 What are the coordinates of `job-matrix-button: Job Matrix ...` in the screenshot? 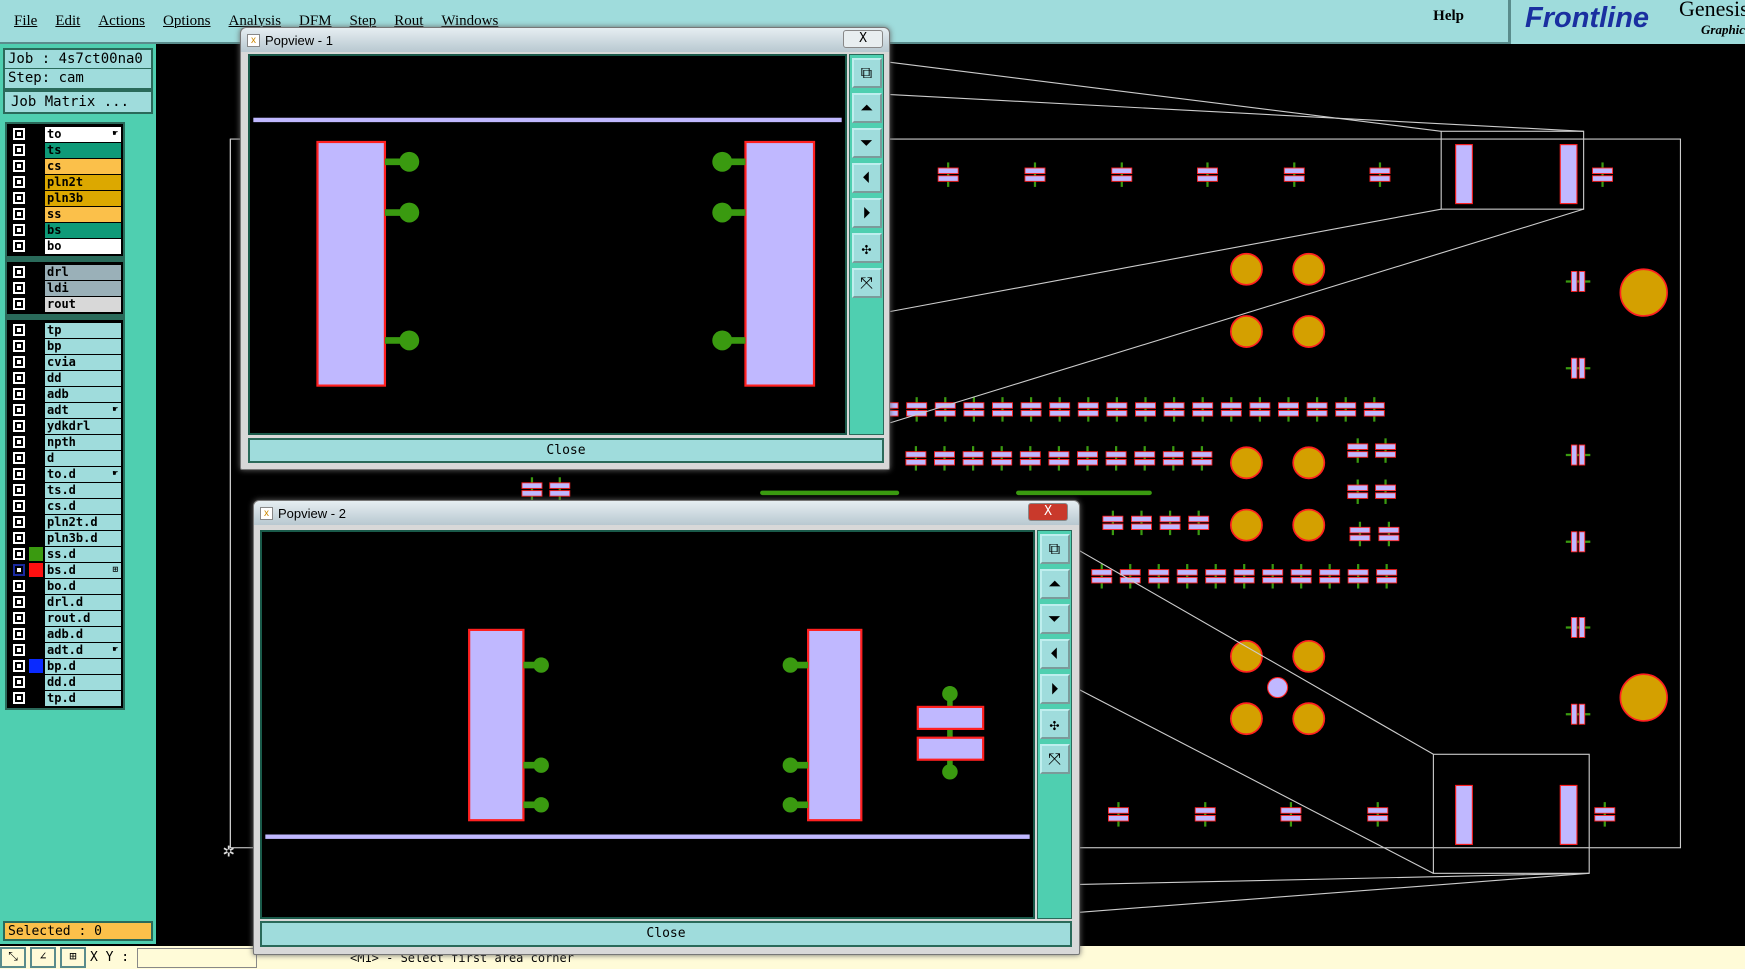 It's located at (78, 102).